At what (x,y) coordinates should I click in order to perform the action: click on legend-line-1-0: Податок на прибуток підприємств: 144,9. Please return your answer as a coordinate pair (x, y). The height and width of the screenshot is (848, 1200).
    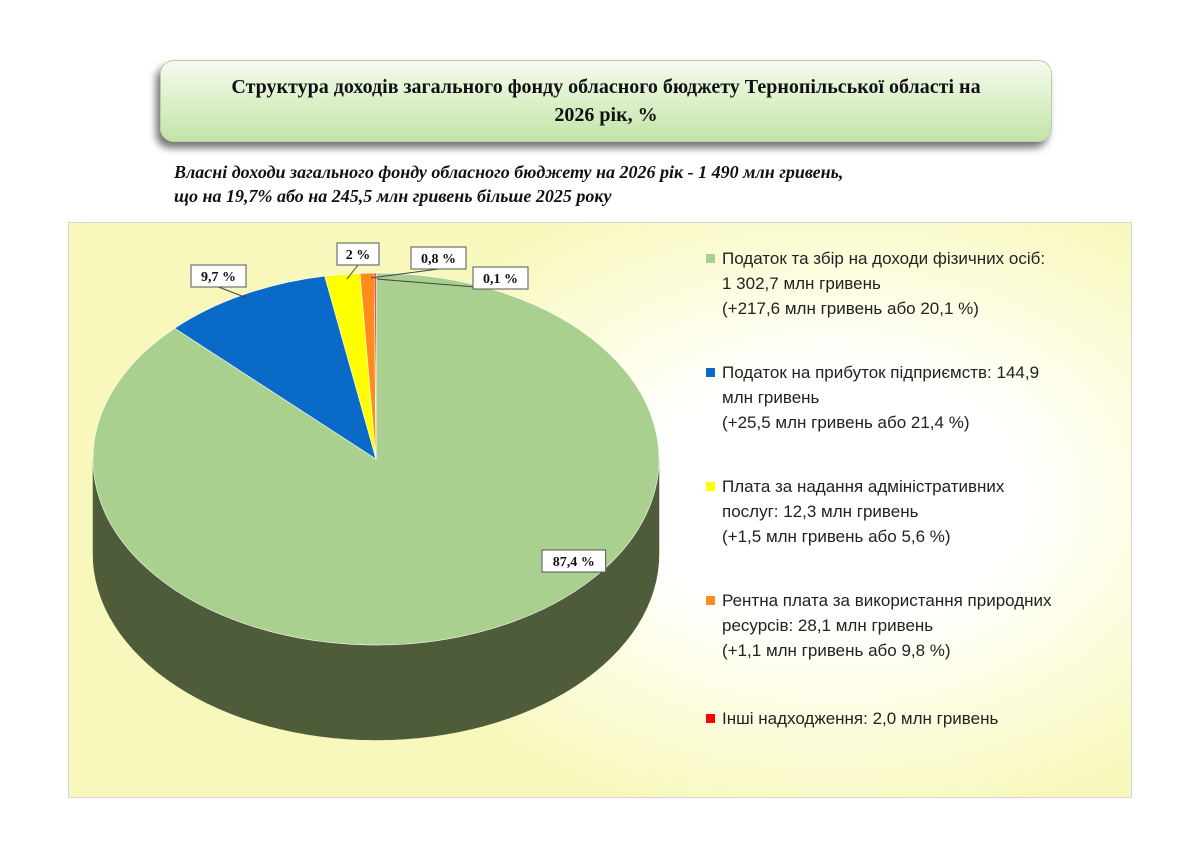
    Looking at the image, I should click on (881, 372).